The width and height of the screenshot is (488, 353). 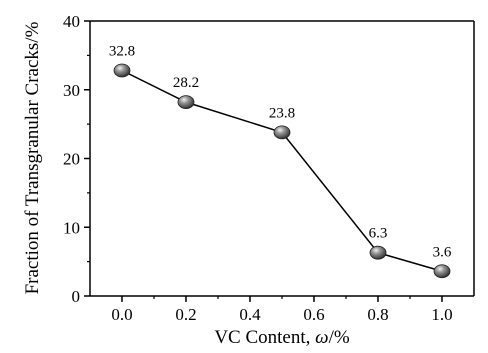 What do you see at coordinates (339, 337) in the screenshot?
I see `x-axis-title-suffix: /%` at bounding box center [339, 337].